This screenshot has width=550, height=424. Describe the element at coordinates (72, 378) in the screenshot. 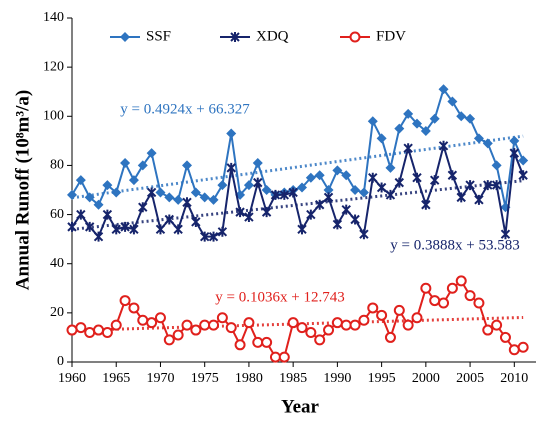

I see `x-tick-label: 1960` at that location.